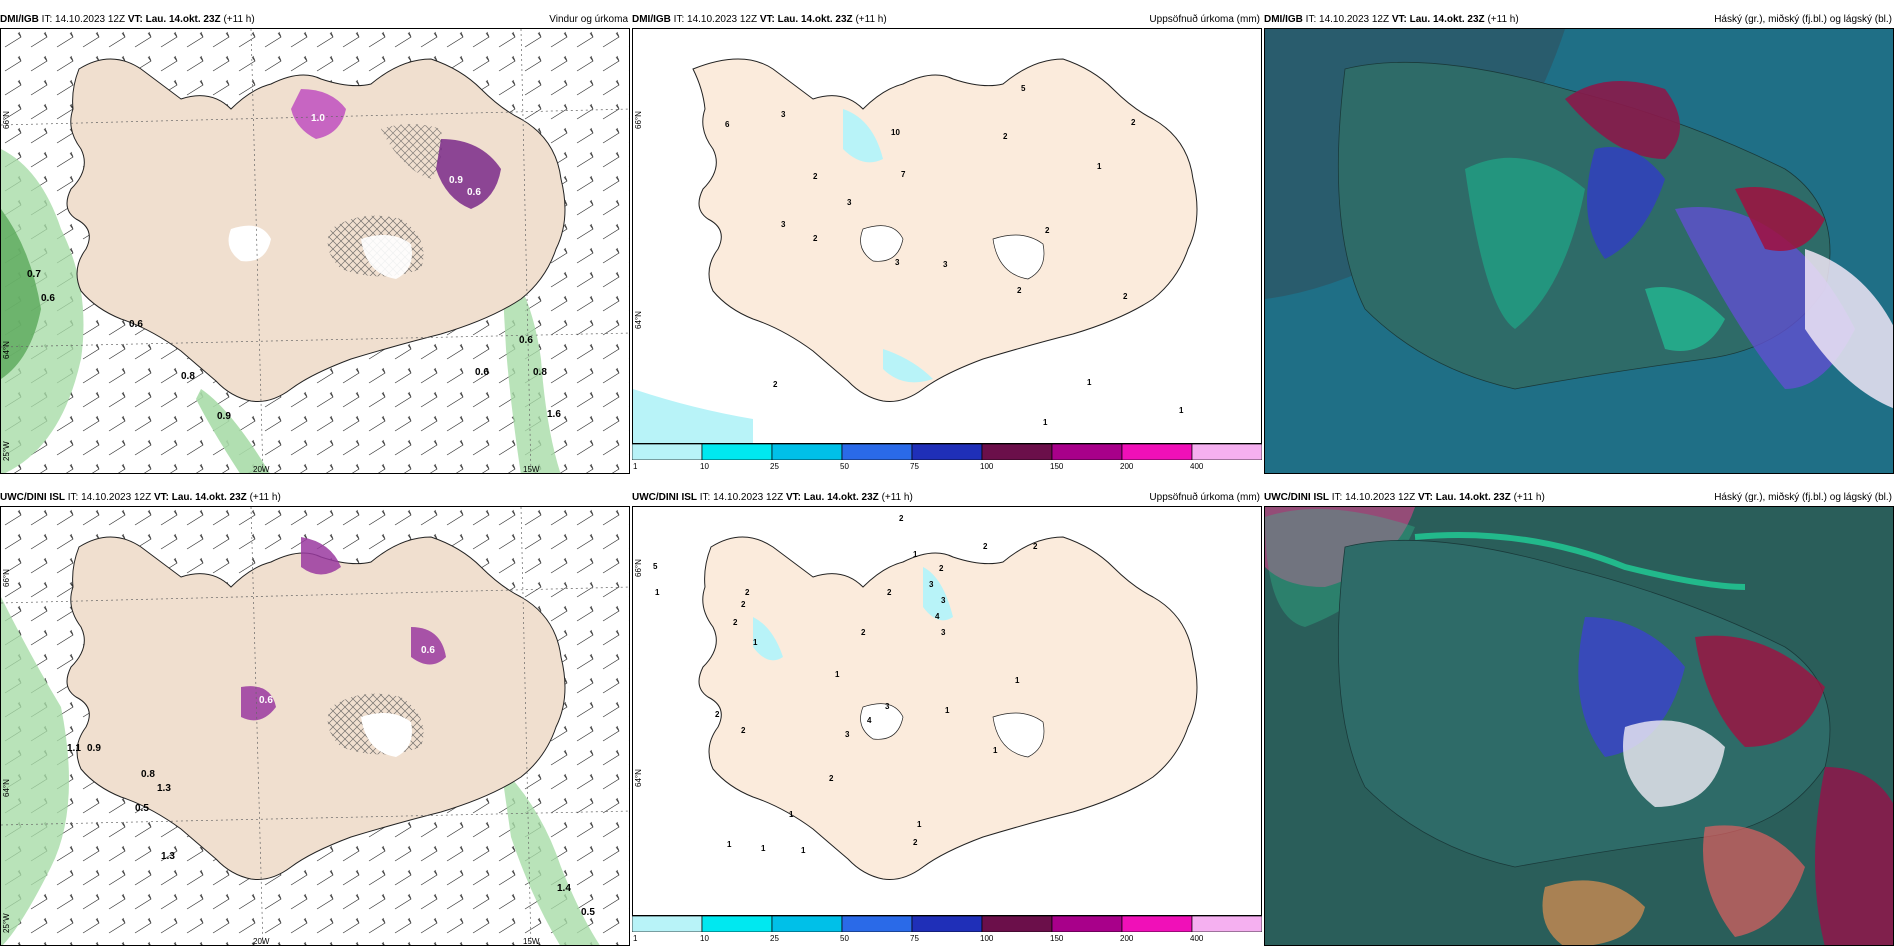  I want to click on map-area: 2 5 1 2 2 2 2 1 2 3 2 4 3 3 1 2 1 2 2 2, so click(947, 711).